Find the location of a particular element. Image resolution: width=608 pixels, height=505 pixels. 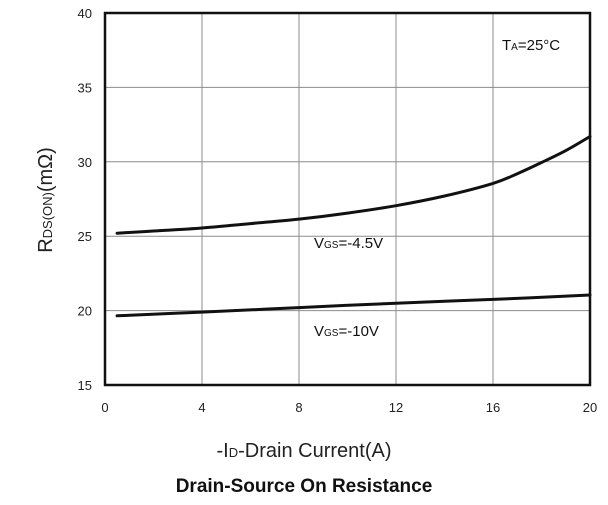

y-tick-label: 30 is located at coordinates (85, 162).